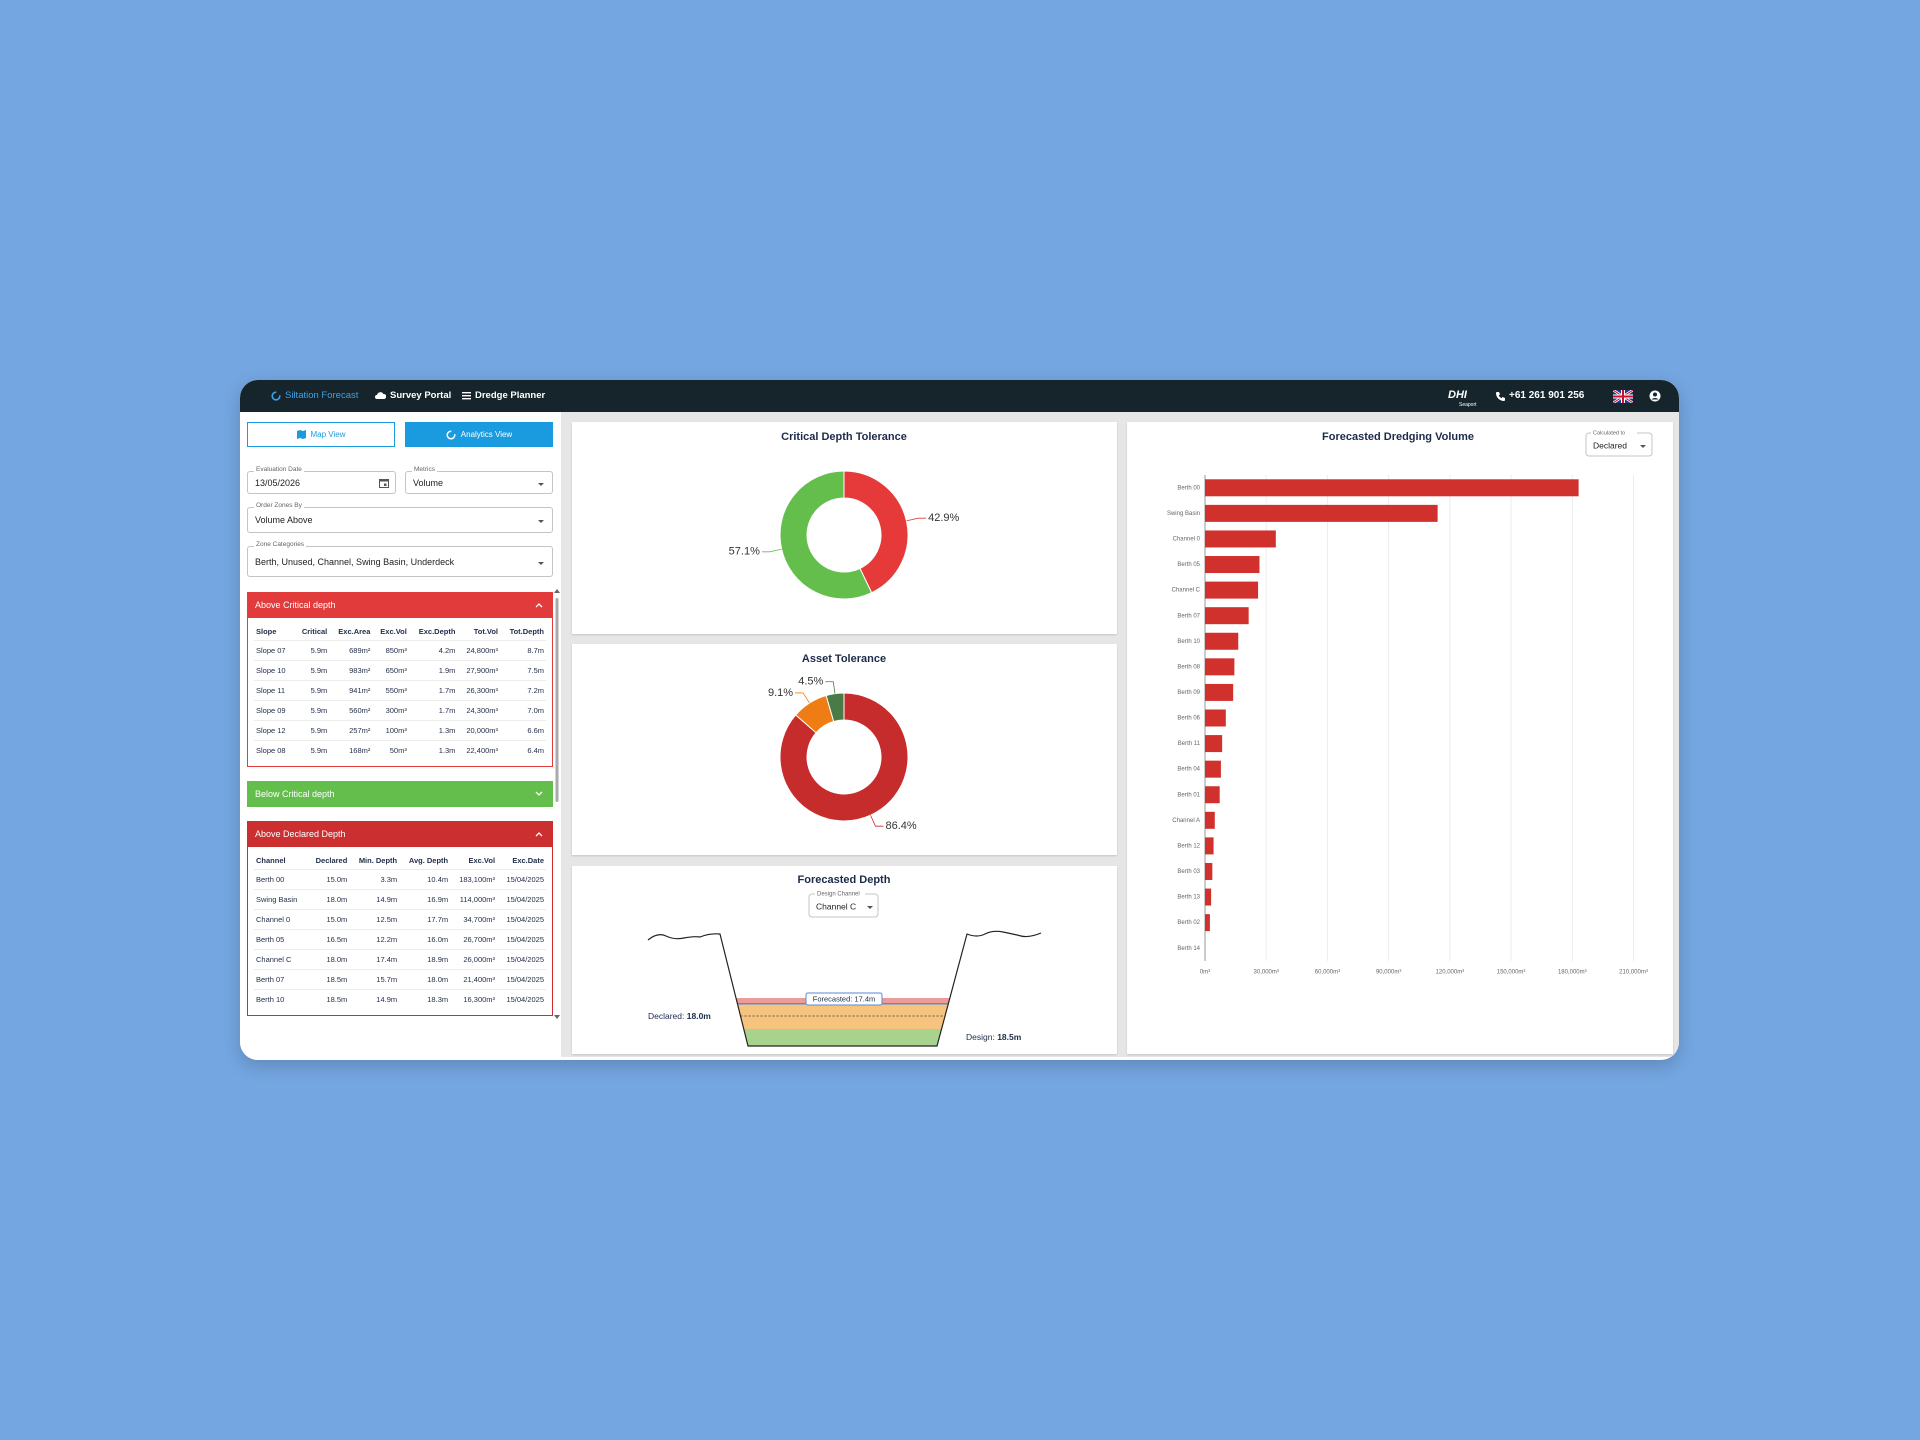 Image resolution: width=1920 pixels, height=1440 pixels. What do you see at coordinates (523, 690) in the screenshot?
I see `table-cell: 7.2m` at bounding box center [523, 690].